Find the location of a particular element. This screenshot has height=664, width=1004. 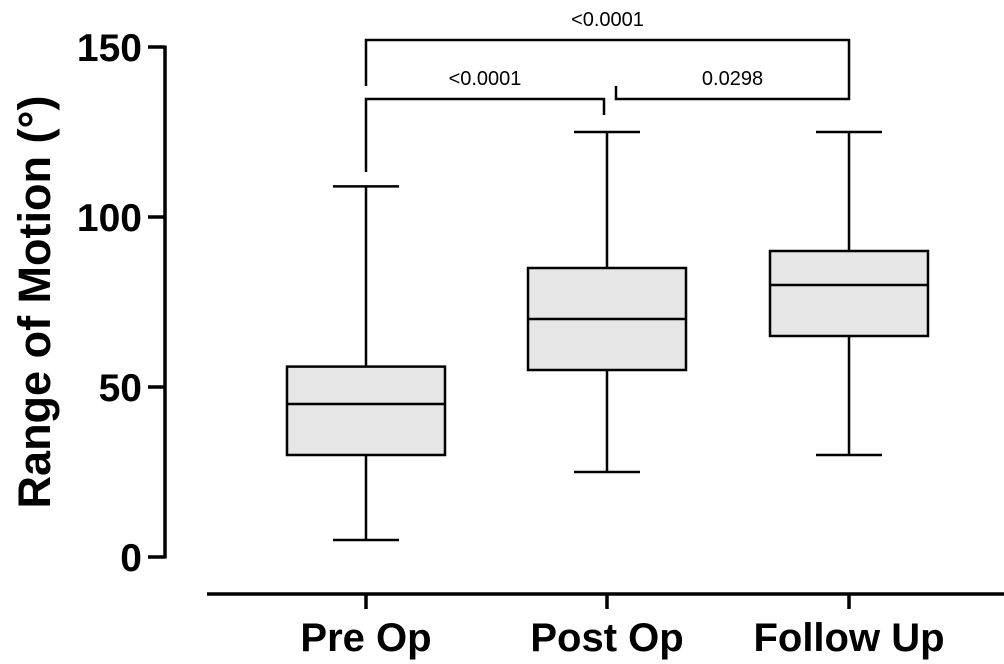

box-plot-pre-op is located at coordinates (366, 363).